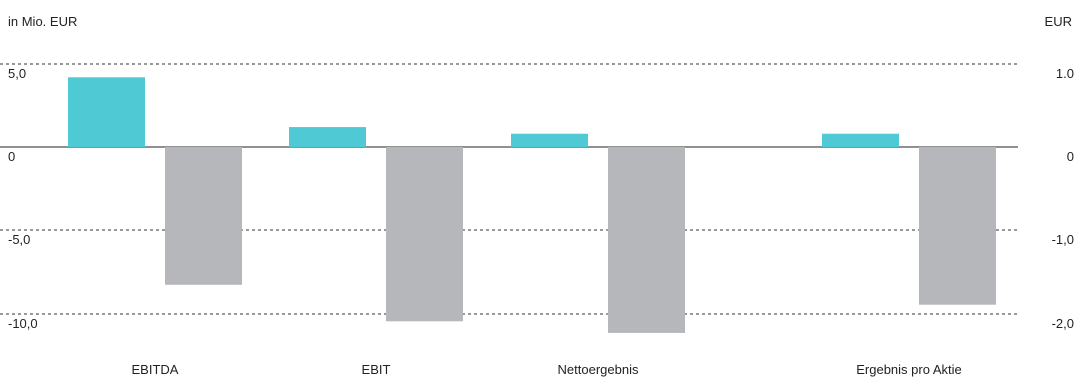 This screenshot has height=382, width=1080. I want to click on left-axis-unit: in Mio. EUR, so click(43, 21).